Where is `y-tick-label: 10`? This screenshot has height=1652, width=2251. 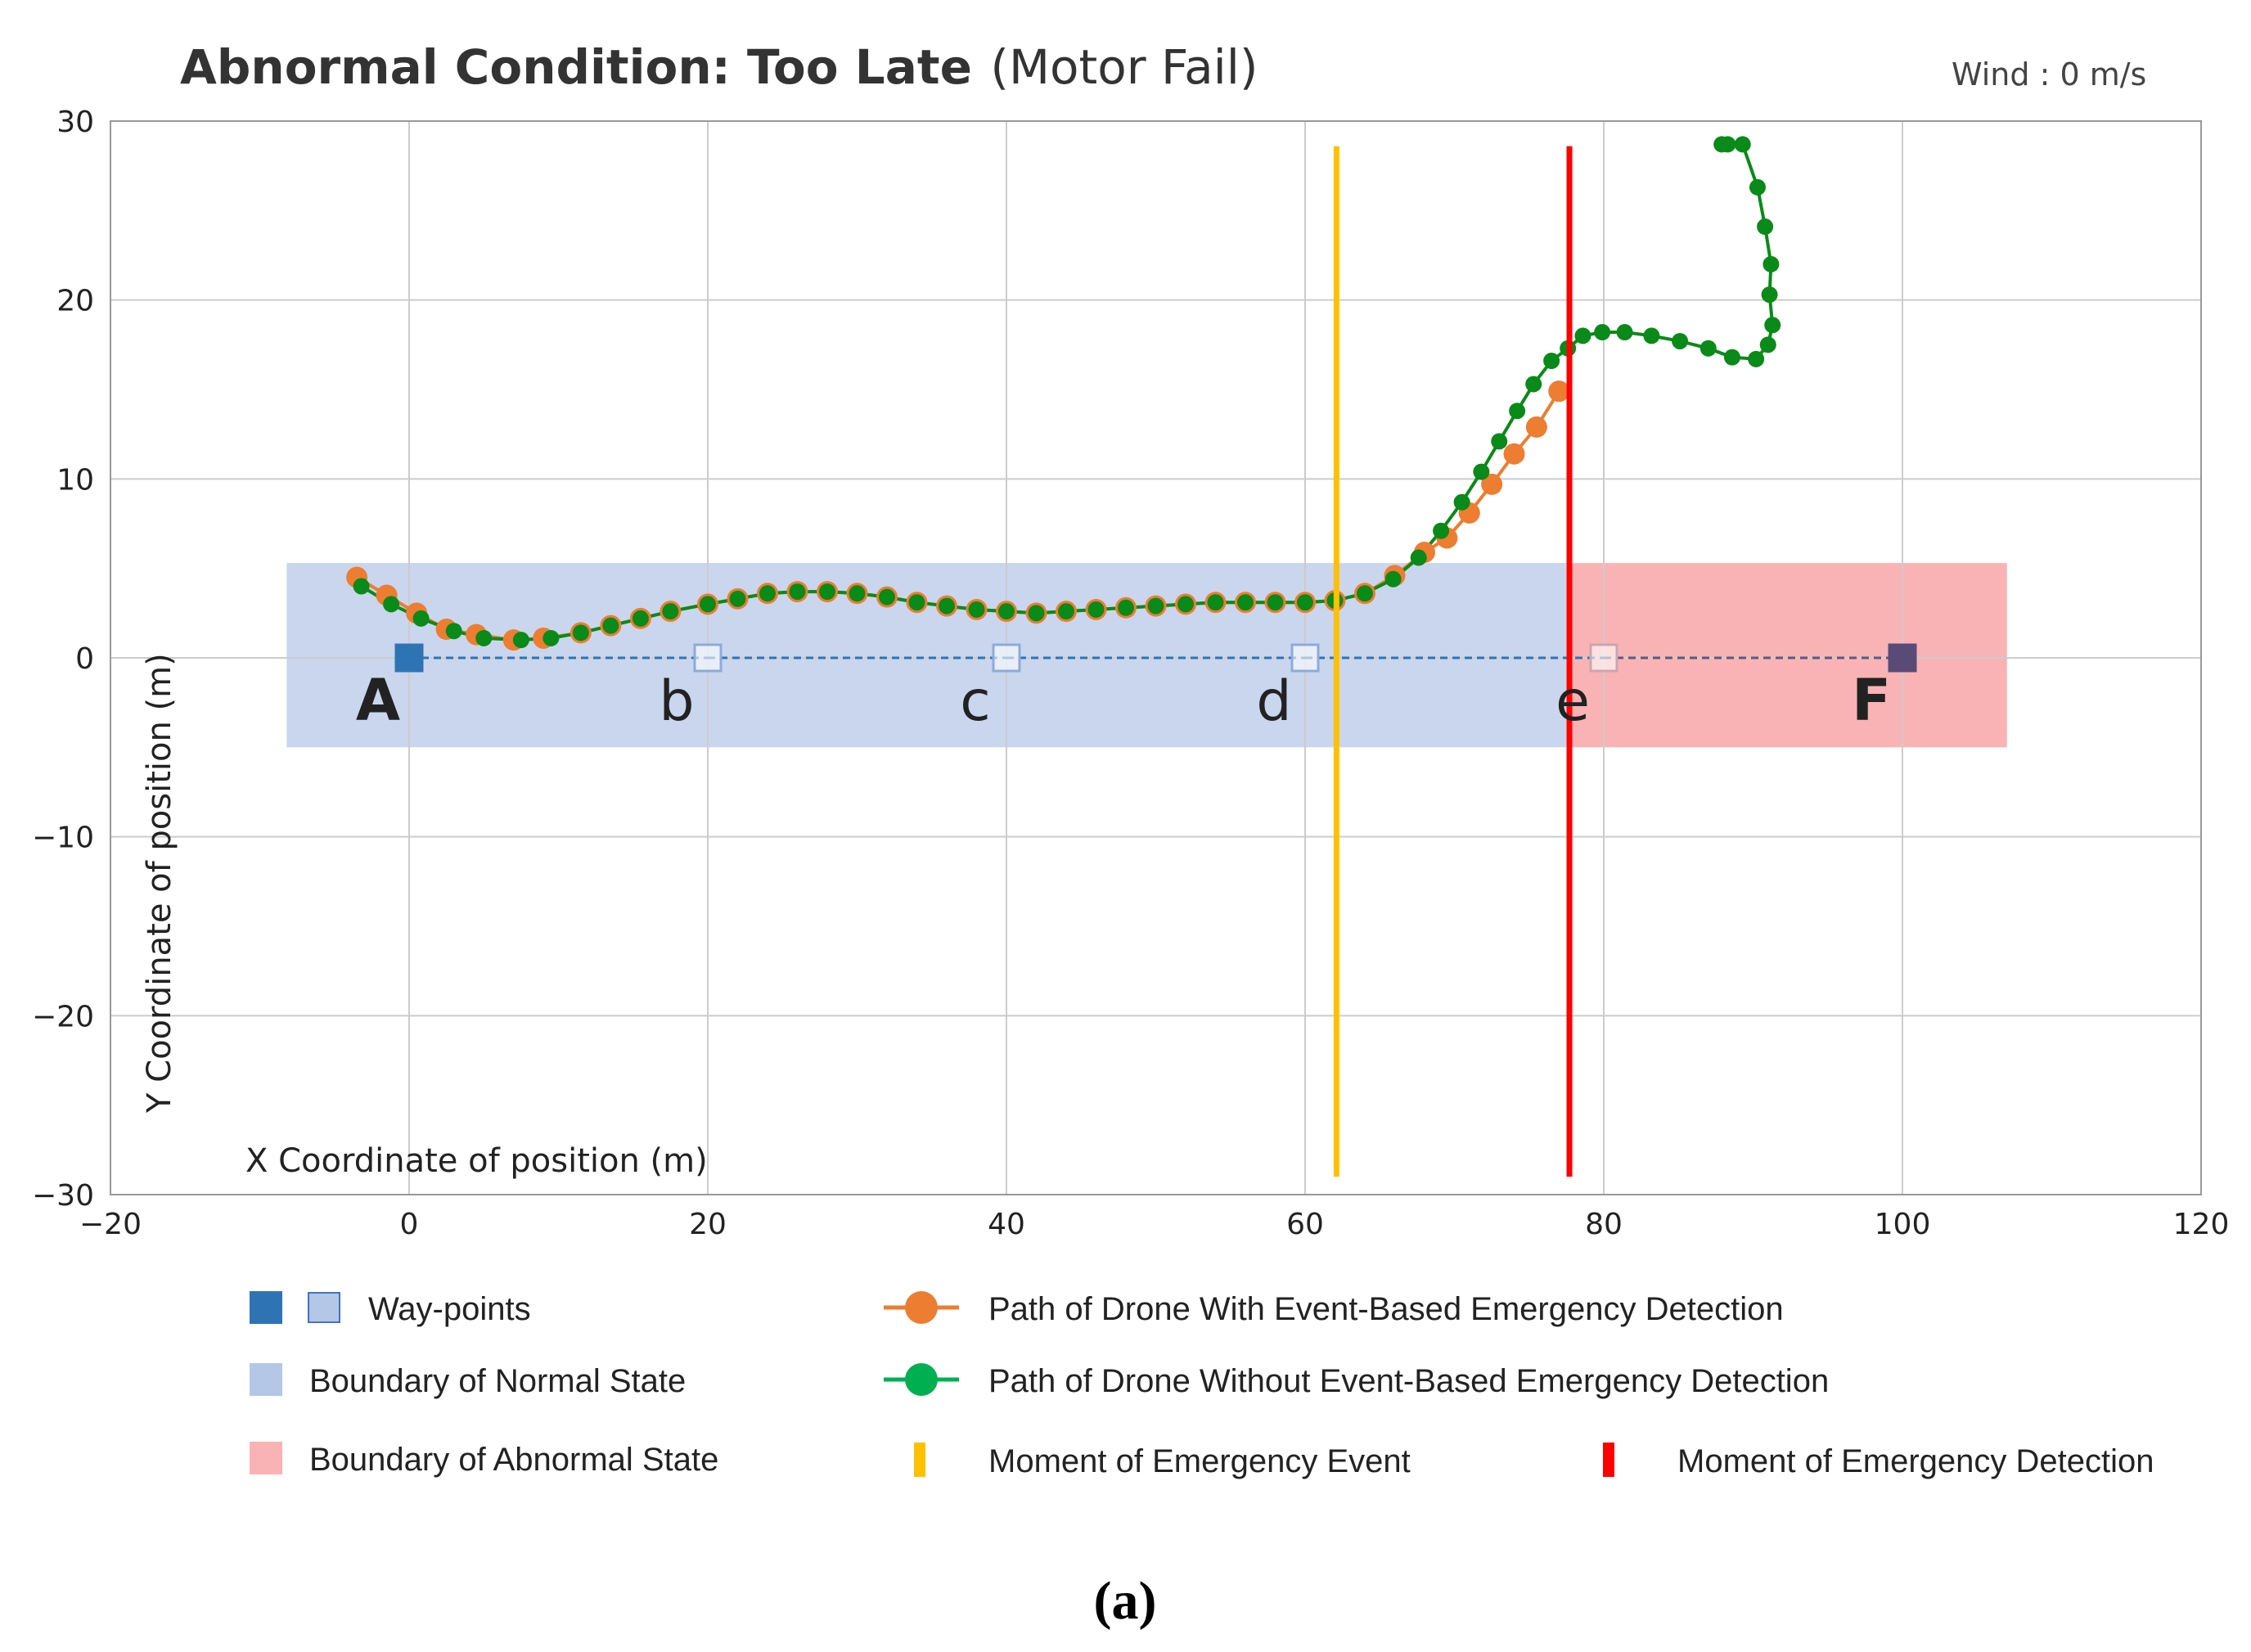 y-tick-label: 10 is located at coordinates (75, 480).